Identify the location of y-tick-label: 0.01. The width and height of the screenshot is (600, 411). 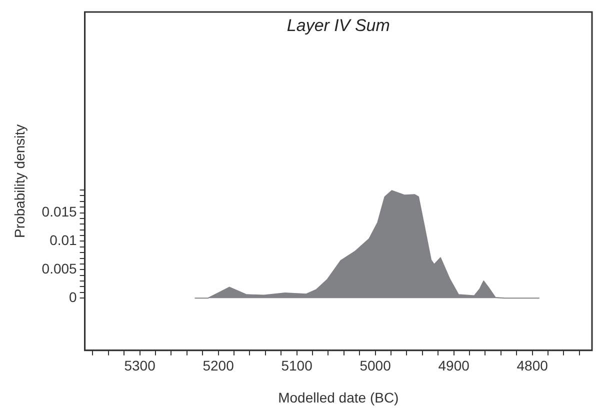
(64, 240).